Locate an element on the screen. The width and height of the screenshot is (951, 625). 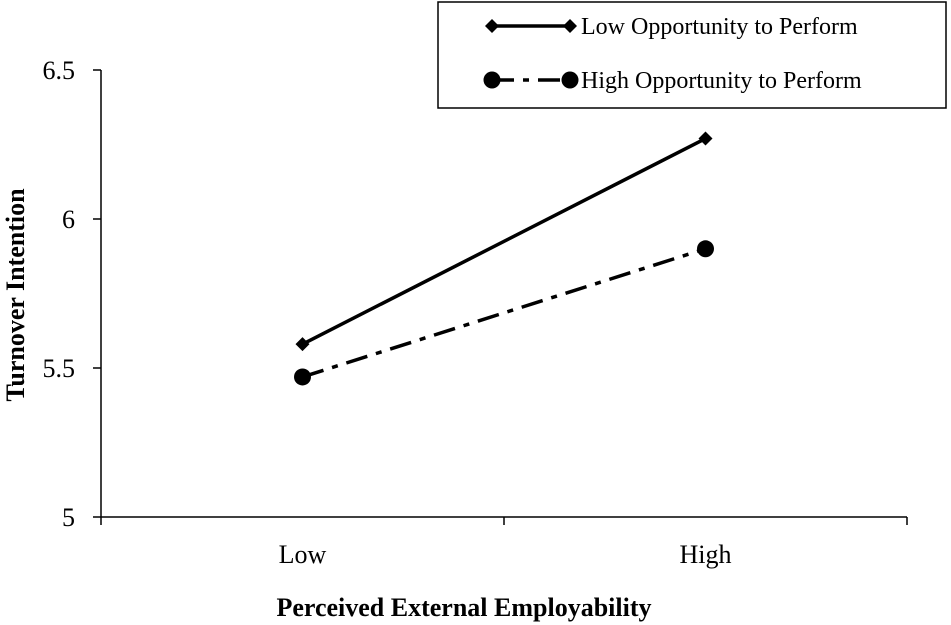
y-tick-label: 6.5 is located at coordinates (59, 70).